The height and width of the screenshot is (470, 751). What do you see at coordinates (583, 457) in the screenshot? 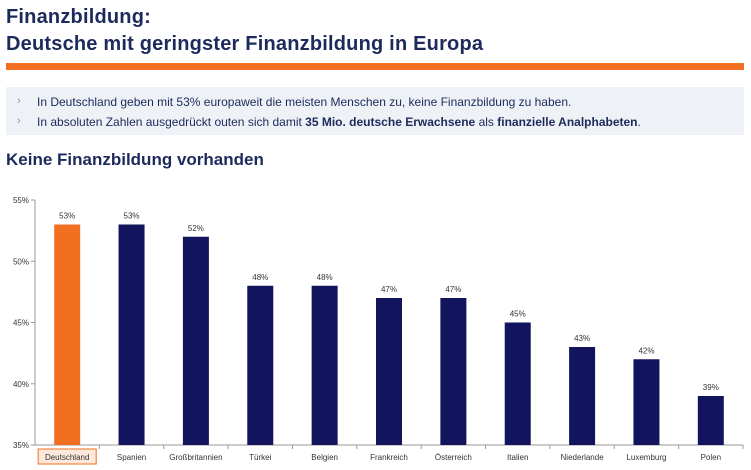
I see `x-tick-label: Niederlande` at bounding box center [583, 457].